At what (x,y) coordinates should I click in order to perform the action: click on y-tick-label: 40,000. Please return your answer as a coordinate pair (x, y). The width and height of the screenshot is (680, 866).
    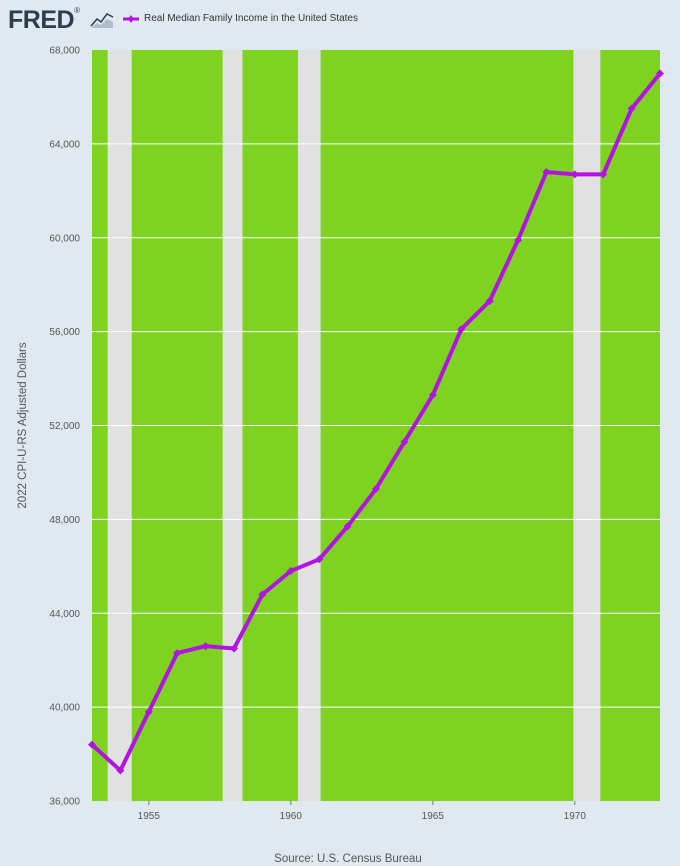
    Looking at the image, I should click on (64, 708).